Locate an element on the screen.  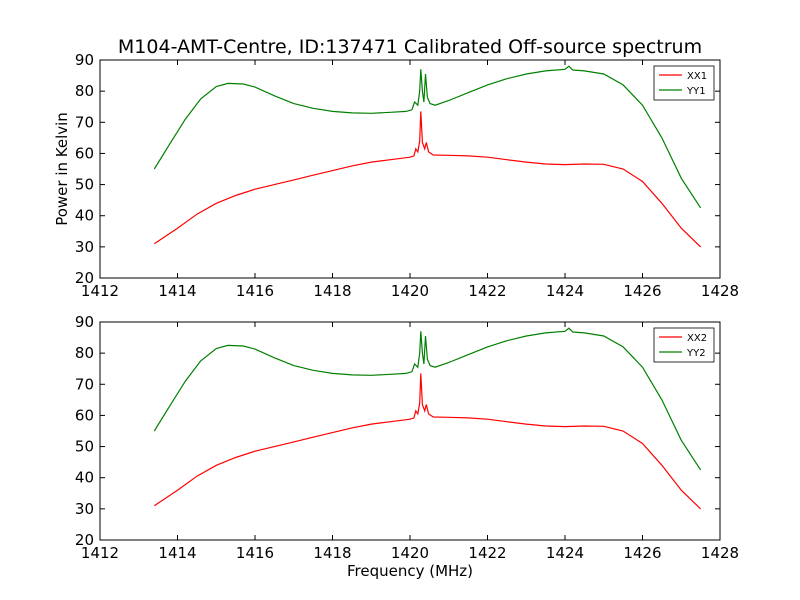
legend-label-yy2: YY2 is located at coordinates (696, 353).